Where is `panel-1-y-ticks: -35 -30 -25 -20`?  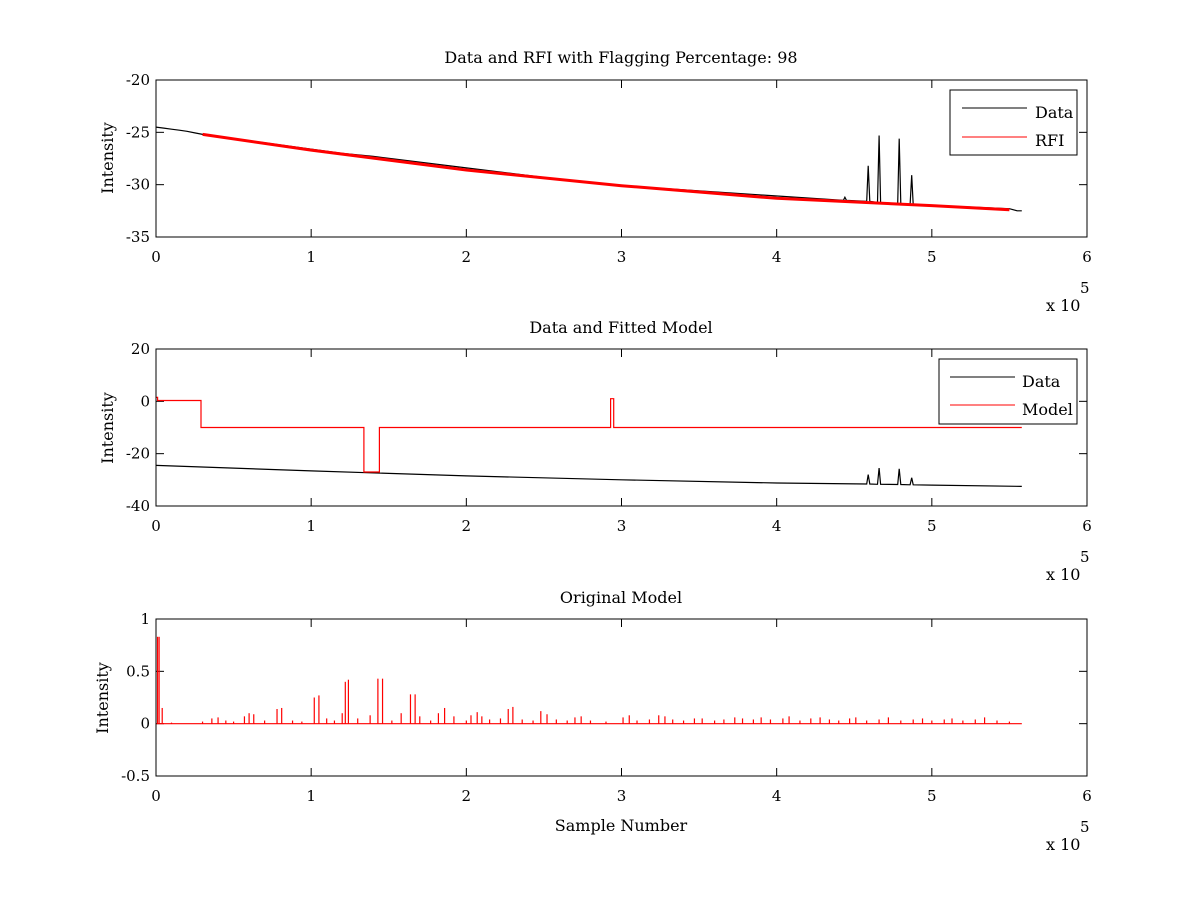 panel-1-y-ticks: -35 -30 -25 -20 is located at coordinates (138, 158).